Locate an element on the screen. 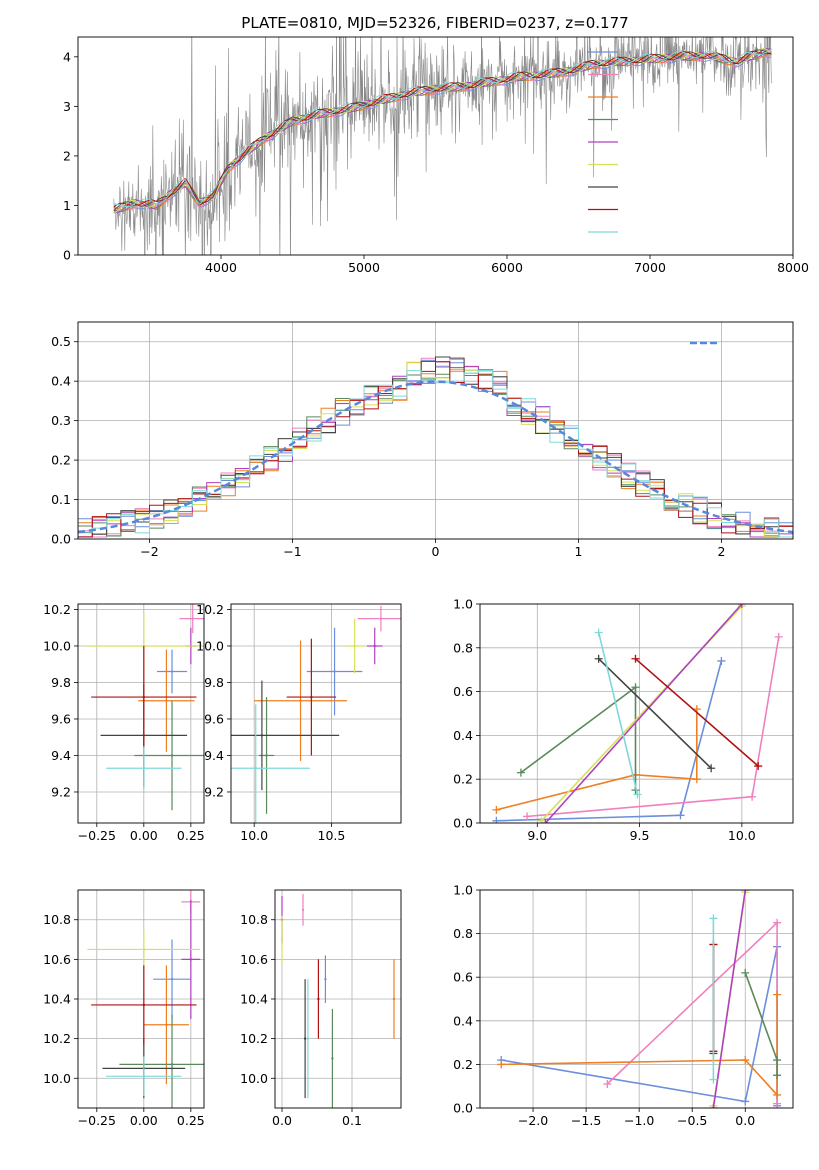  y-tick-label: 3 is located at coordinates (67, 106).